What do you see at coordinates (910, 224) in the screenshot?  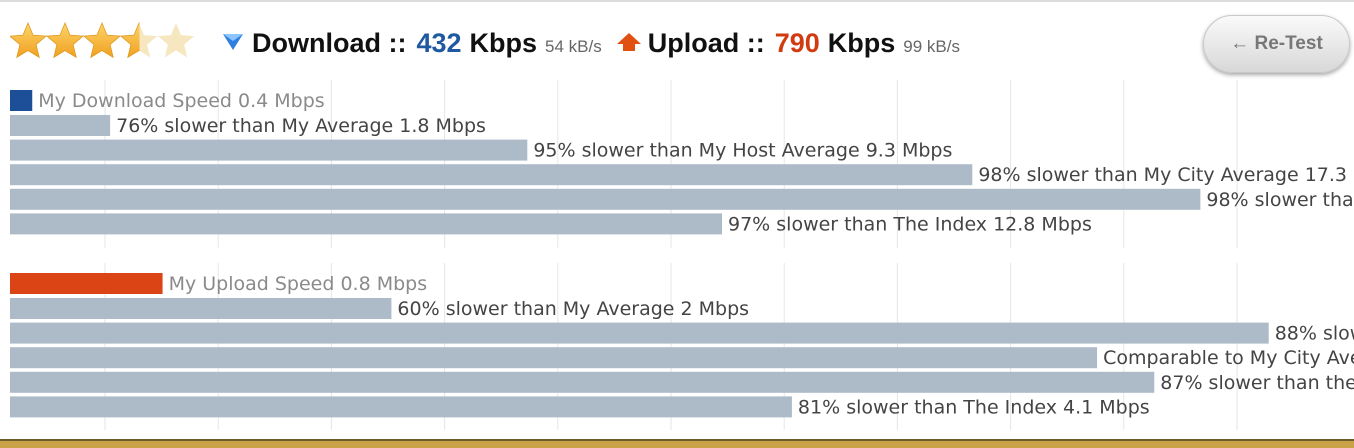 I see `bar-label: 97% slower than The Index 12.8 Mbps` at bounding box center [910, 224].